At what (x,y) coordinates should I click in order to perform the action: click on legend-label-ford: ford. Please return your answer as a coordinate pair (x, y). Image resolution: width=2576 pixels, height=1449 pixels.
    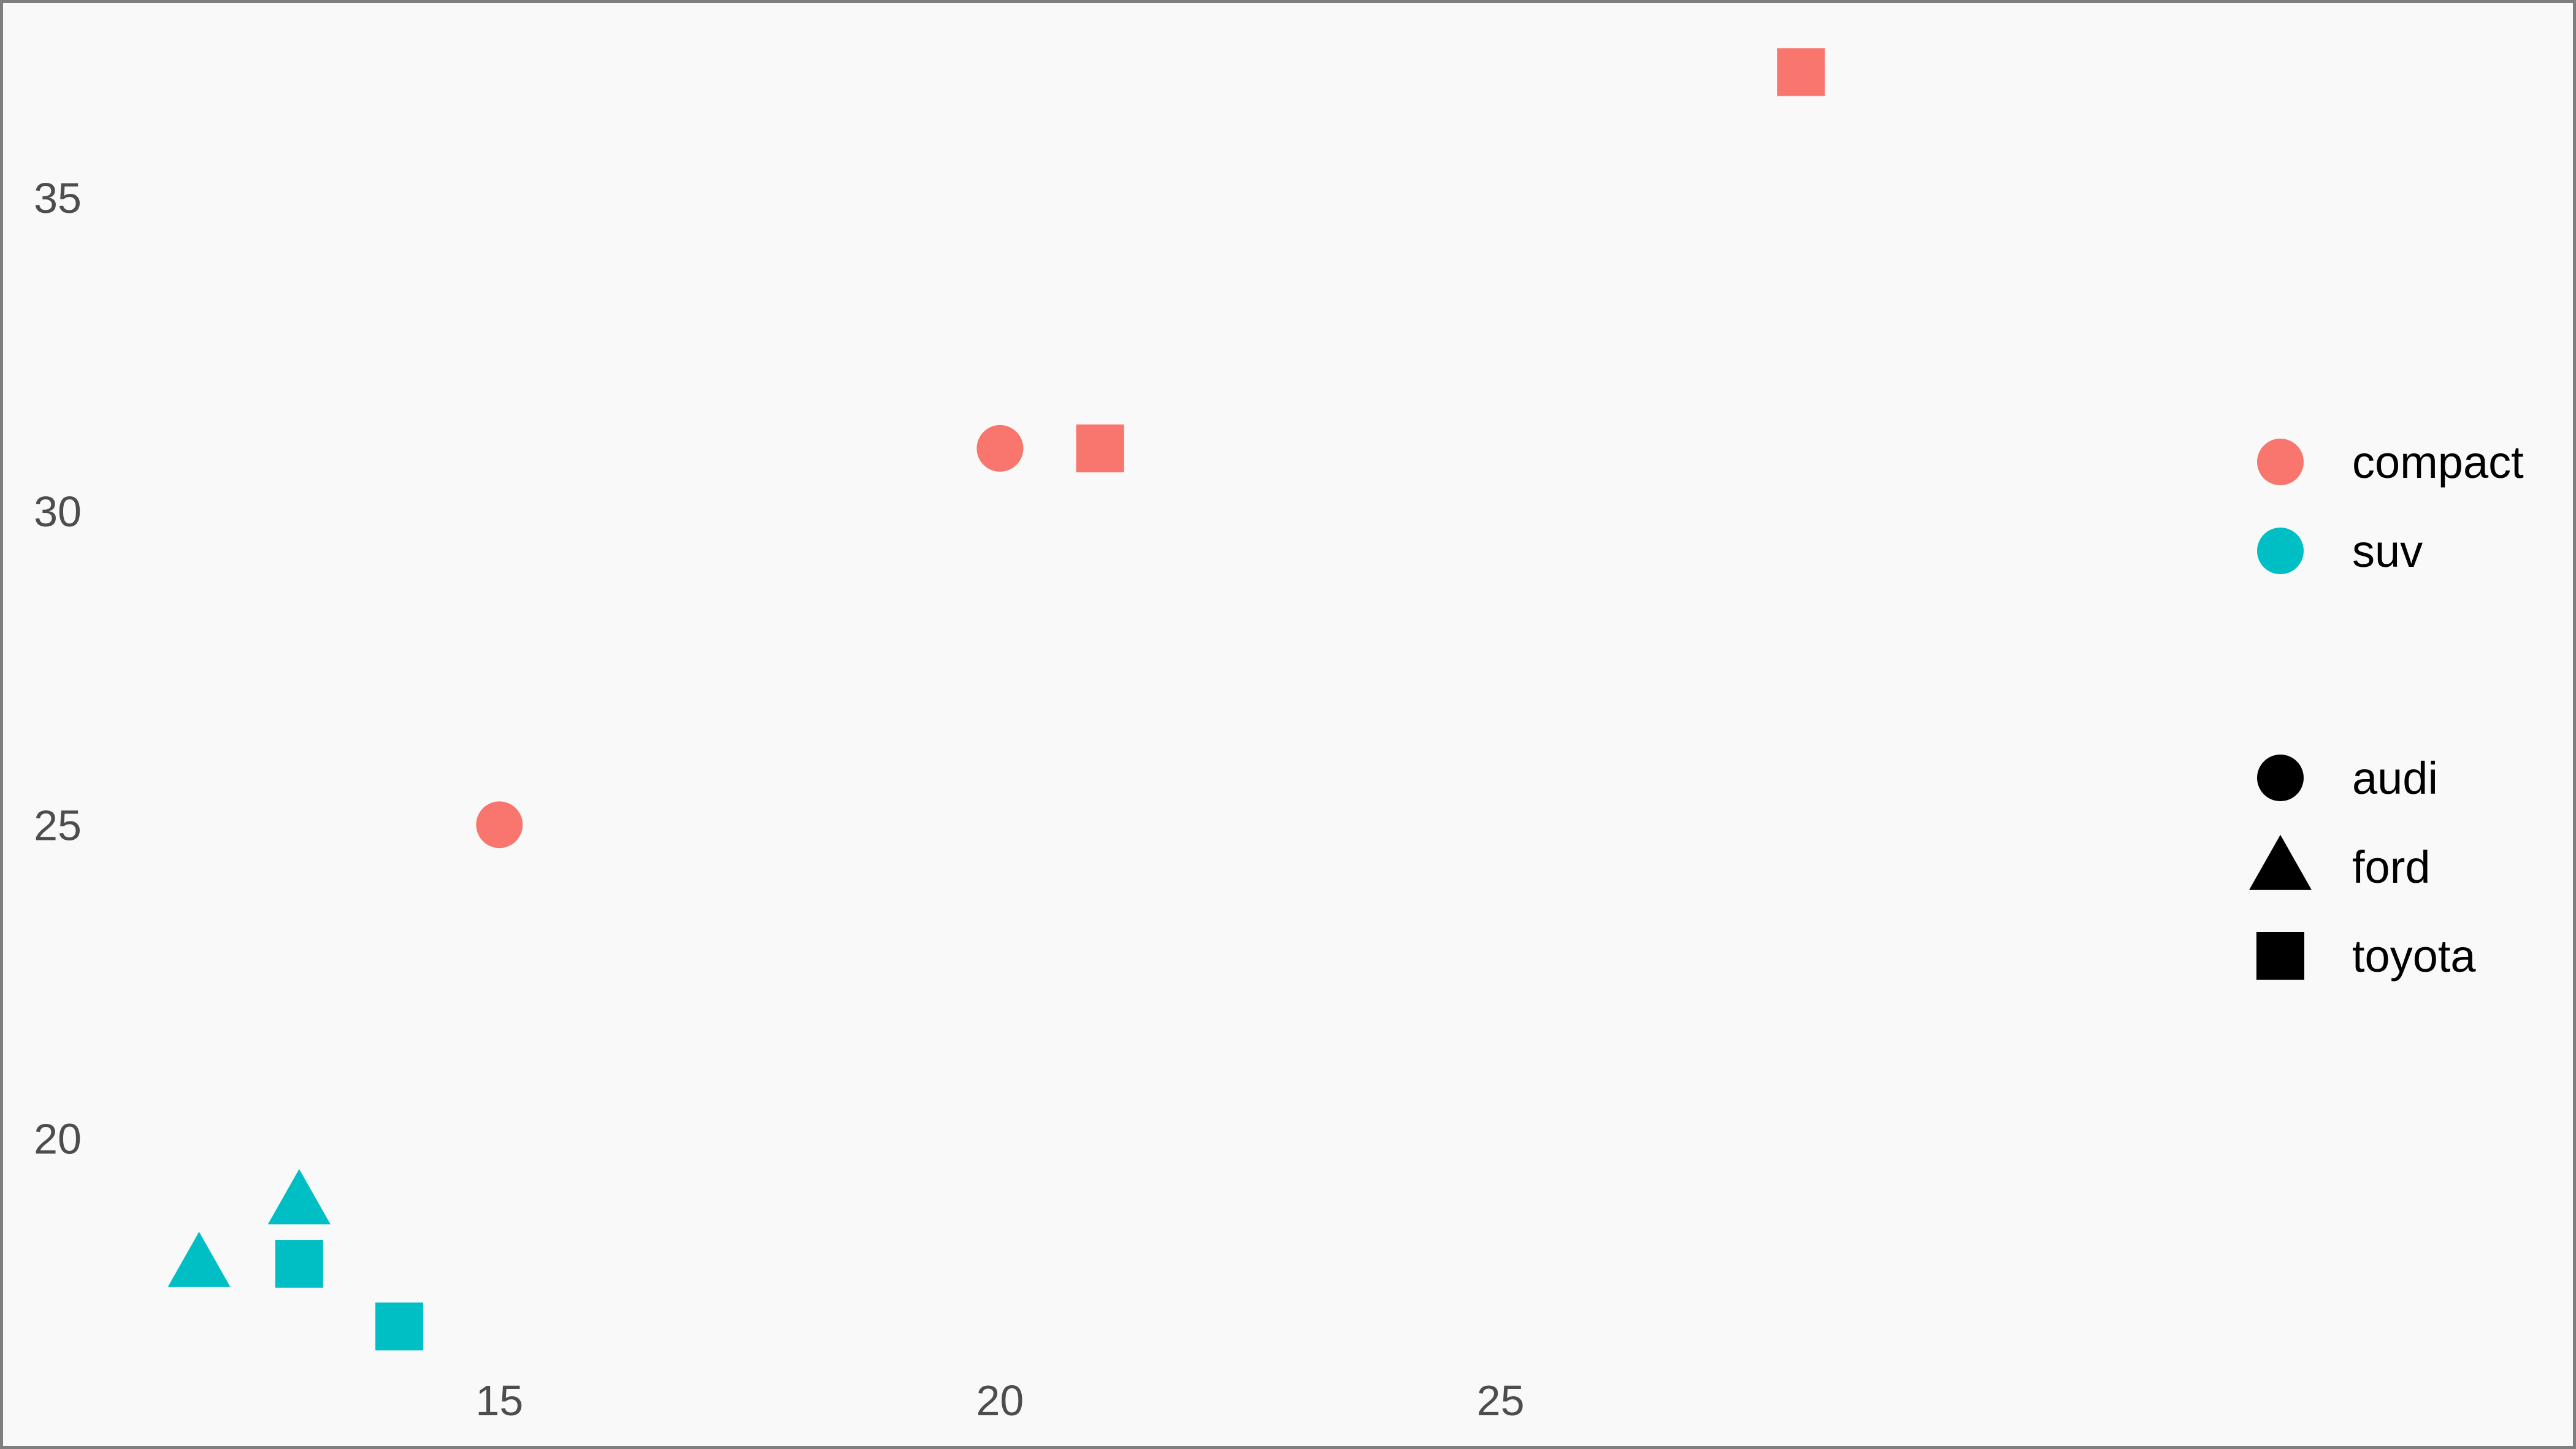
    Looking at the image, I should click on (2391, 867).